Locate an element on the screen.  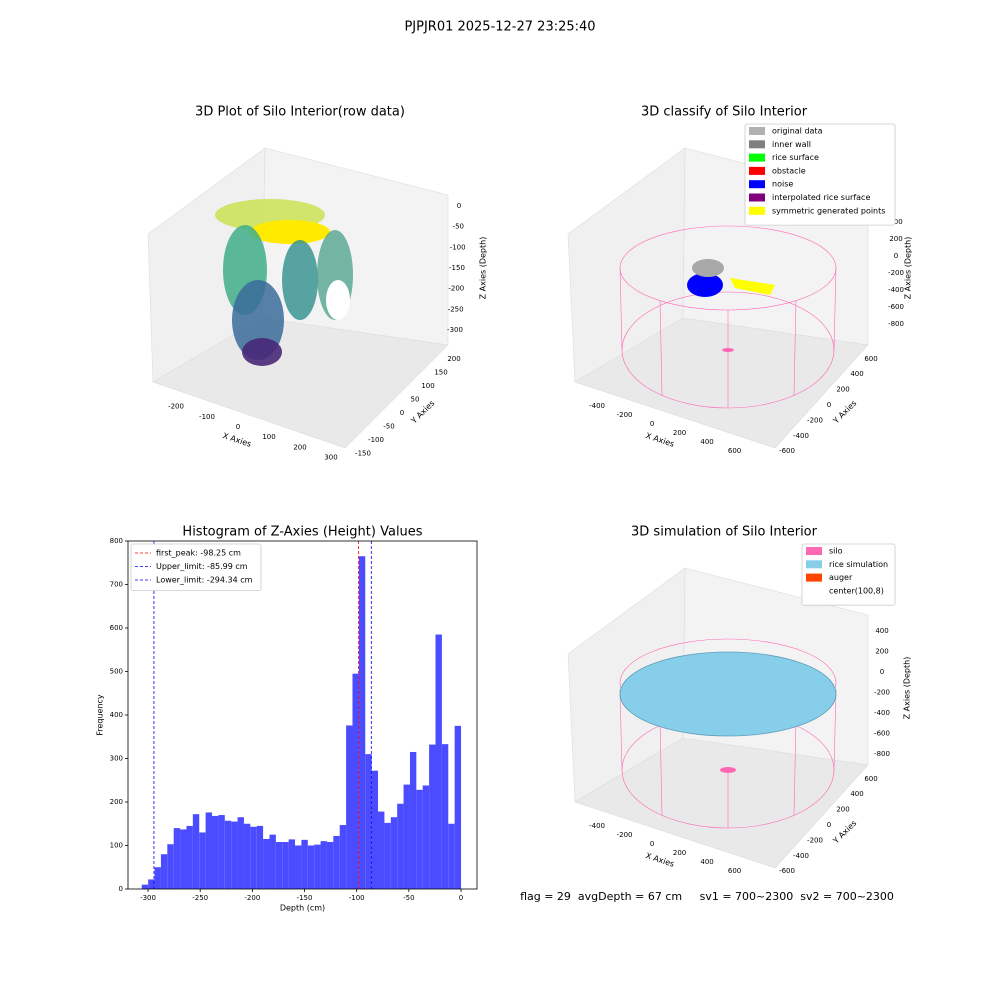
figure-title: PJPJR01 2025-12-27 23:25:40 is located at coordinates (499, 27).